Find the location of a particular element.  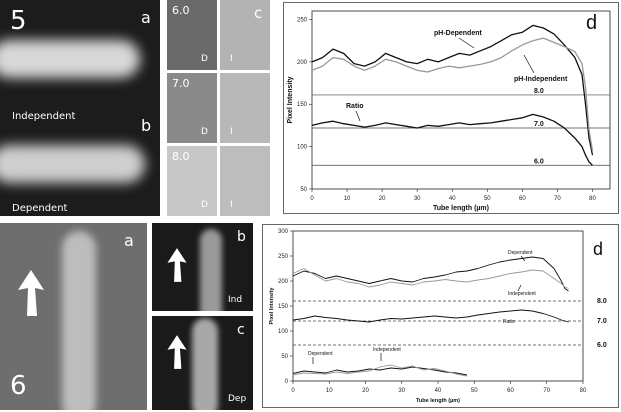

fig6-panel-c: c Dep is located at coordinates (202, 363).